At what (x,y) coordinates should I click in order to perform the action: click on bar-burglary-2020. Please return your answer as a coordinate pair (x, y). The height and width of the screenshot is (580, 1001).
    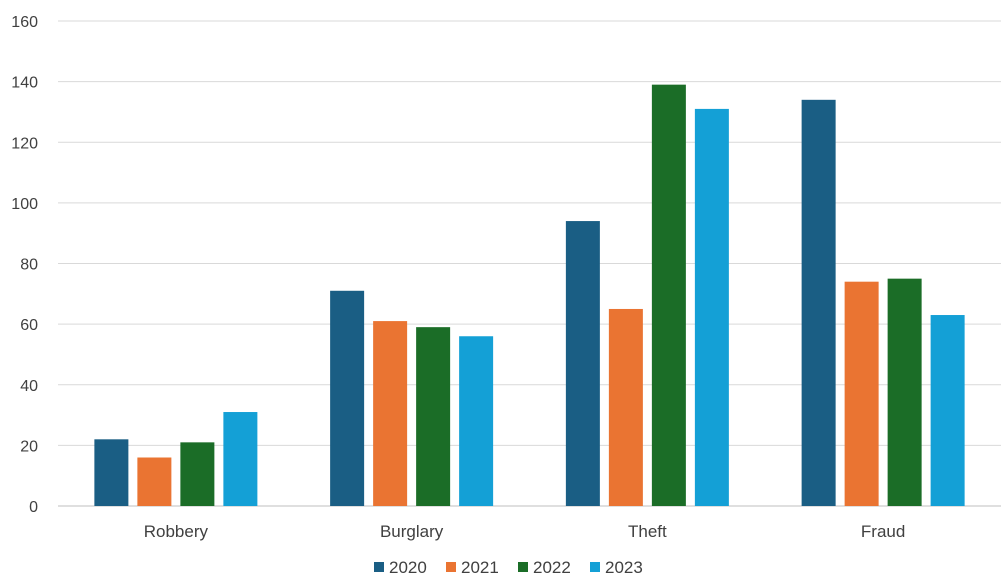
    Looking at the image, I should click on (347, 398).